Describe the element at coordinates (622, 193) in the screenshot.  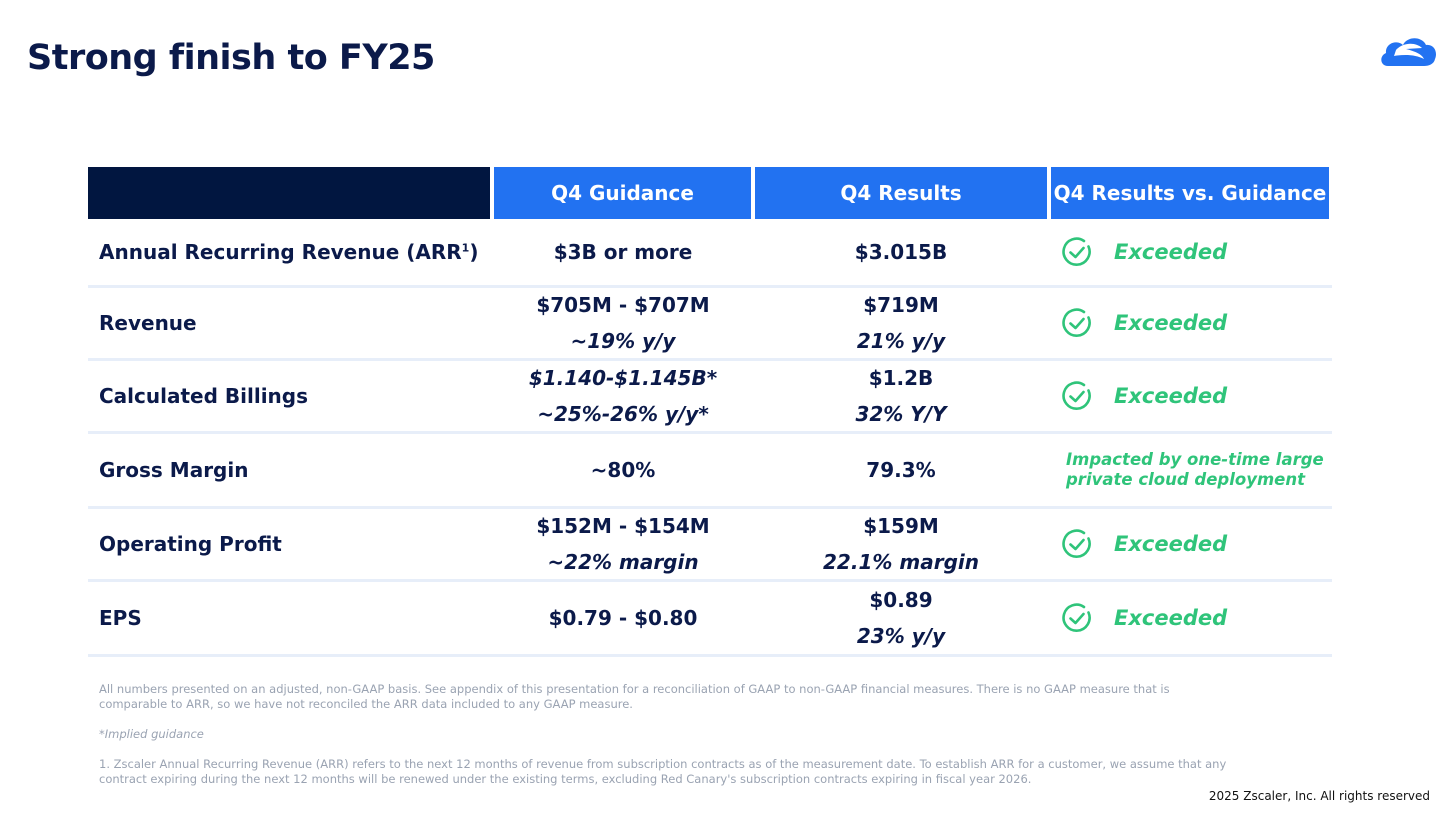
I see `header-q4-guidance: Q4 Guidance` at that location.